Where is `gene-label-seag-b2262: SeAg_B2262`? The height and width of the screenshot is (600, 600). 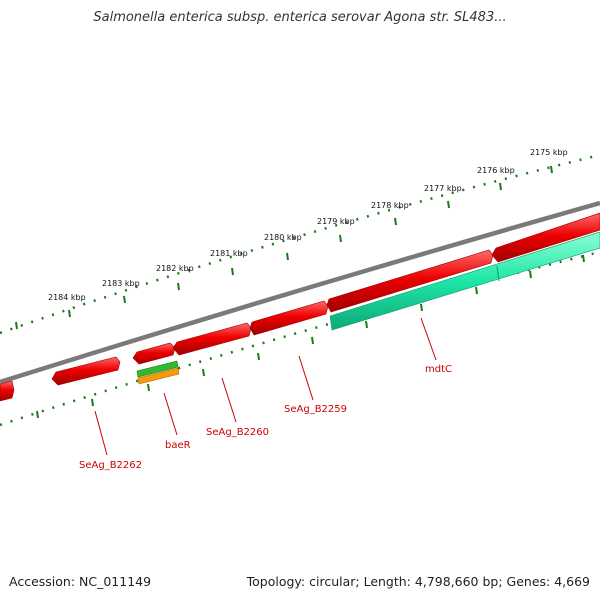
gene-label-seag-b2262: SeAg_B2262 is located at coordinates (110, 465).